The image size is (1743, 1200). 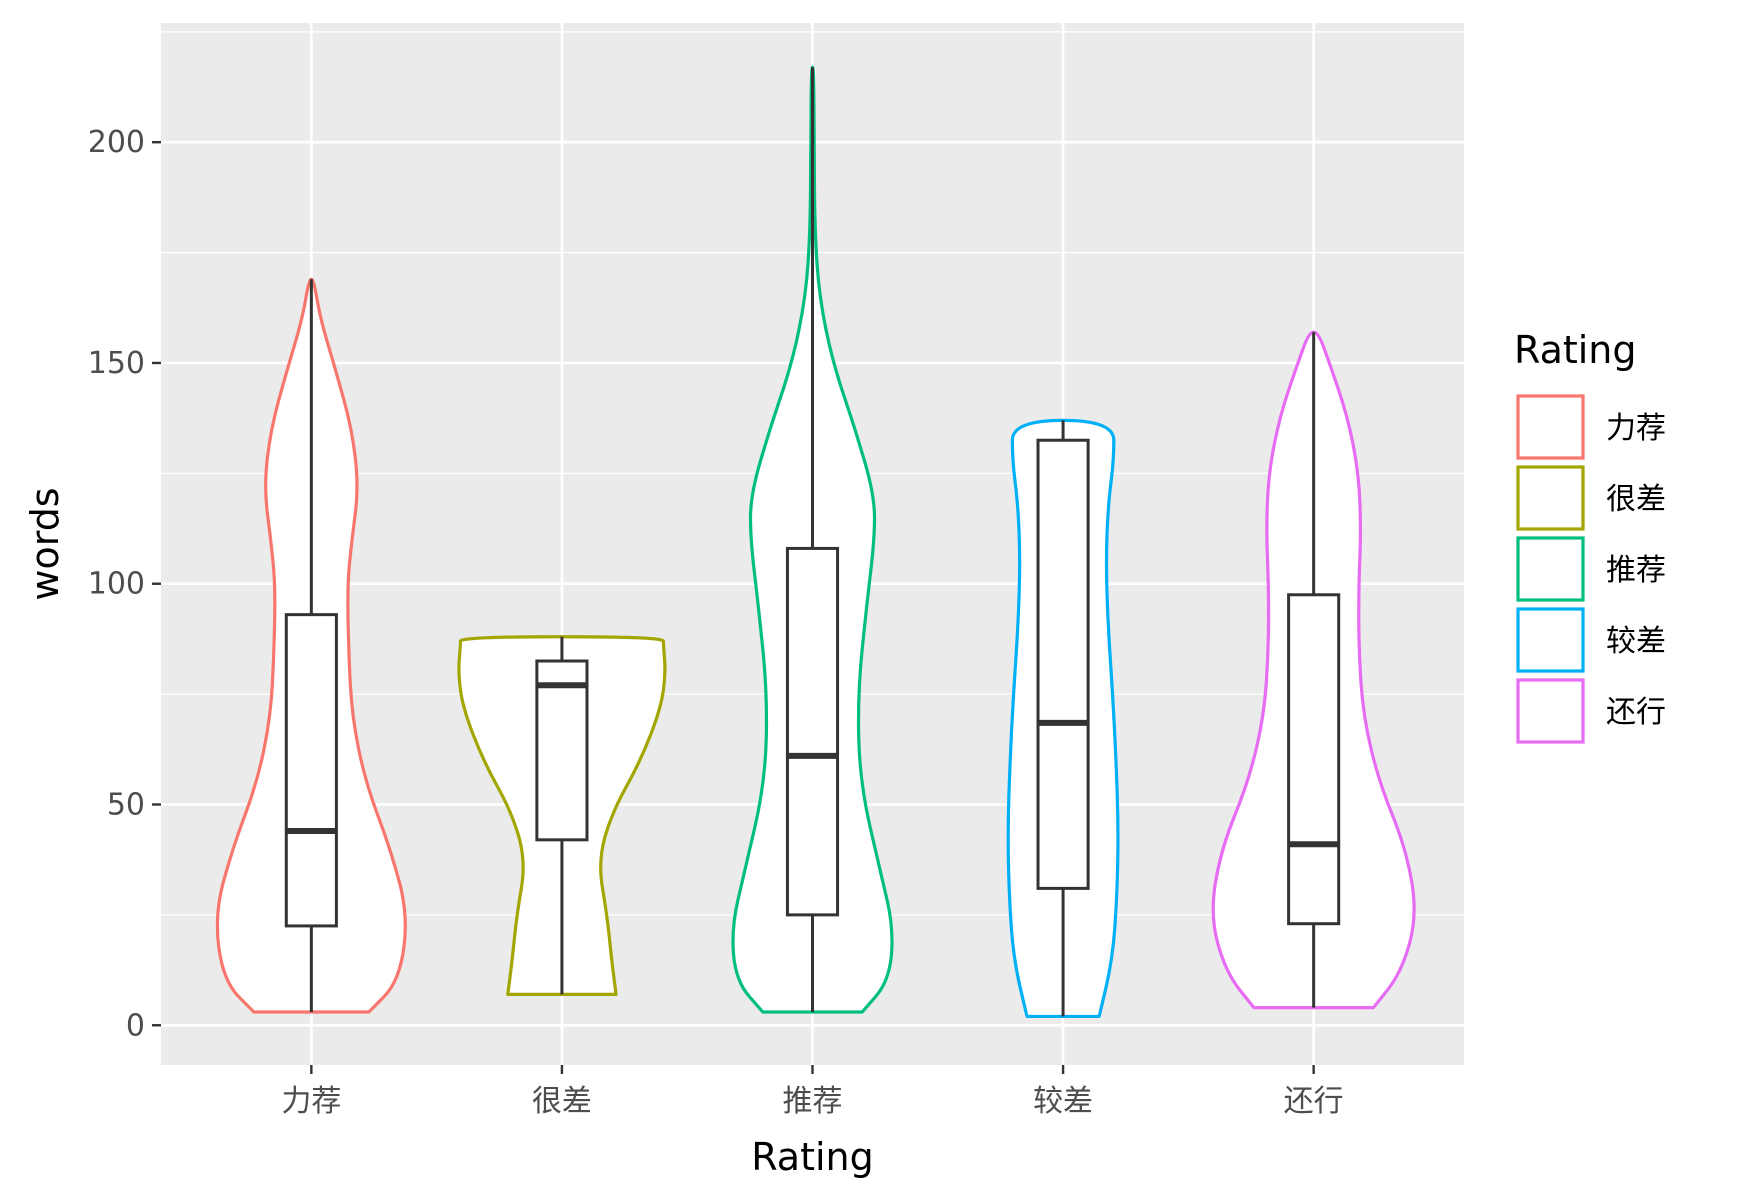 I want to click on x-tick-label: 较差, so click(x=1063, y=1101).